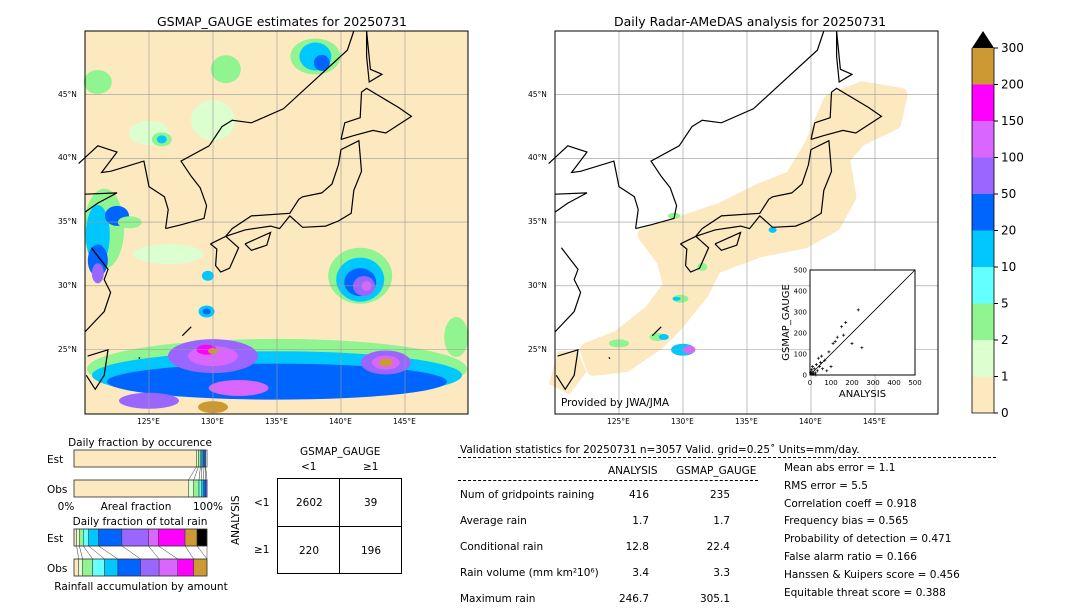 This screenshot has height=612, width=1080. What do you see at coordinates (1005, 340) in the screenshot?
I see `colorbar-label: 2` at bounding box center [1005, 340].